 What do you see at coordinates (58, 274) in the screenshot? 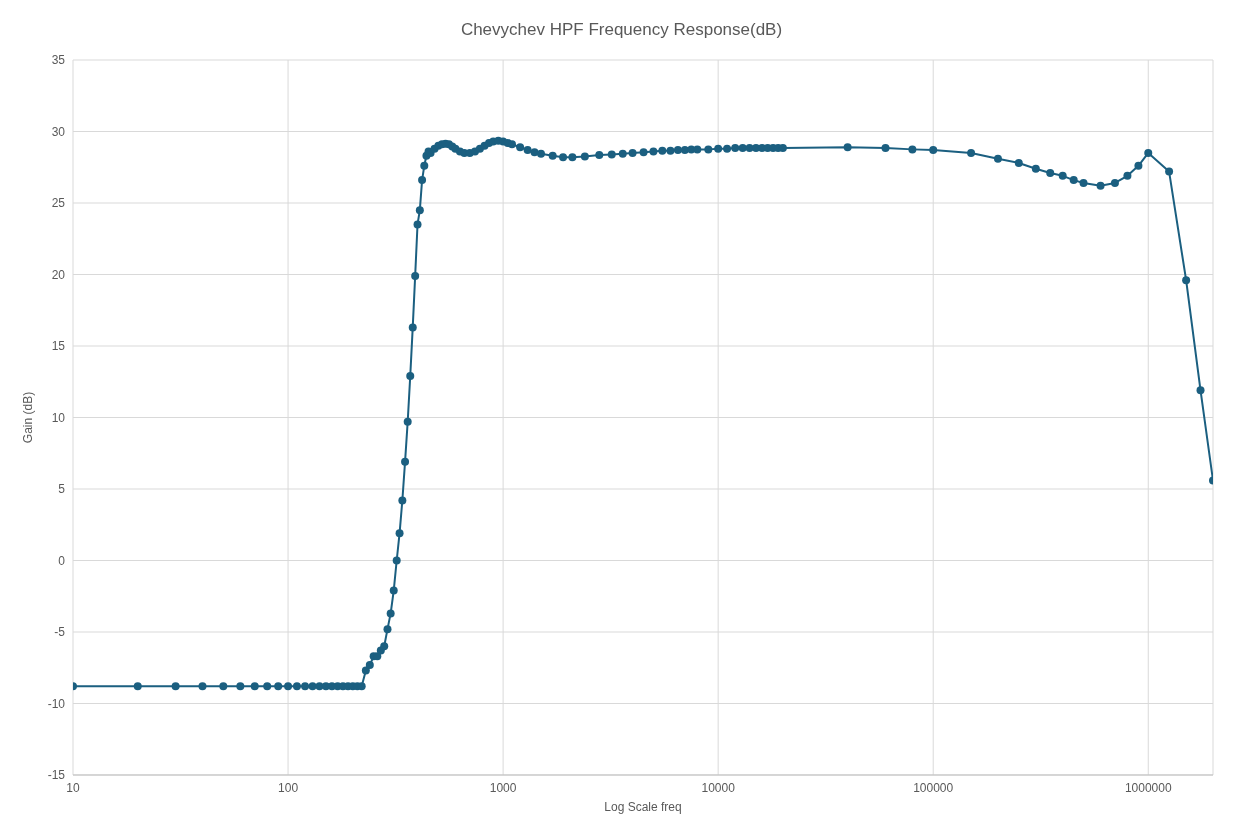
I see `y-tick-label: 20` at bounding box center [58, 274].